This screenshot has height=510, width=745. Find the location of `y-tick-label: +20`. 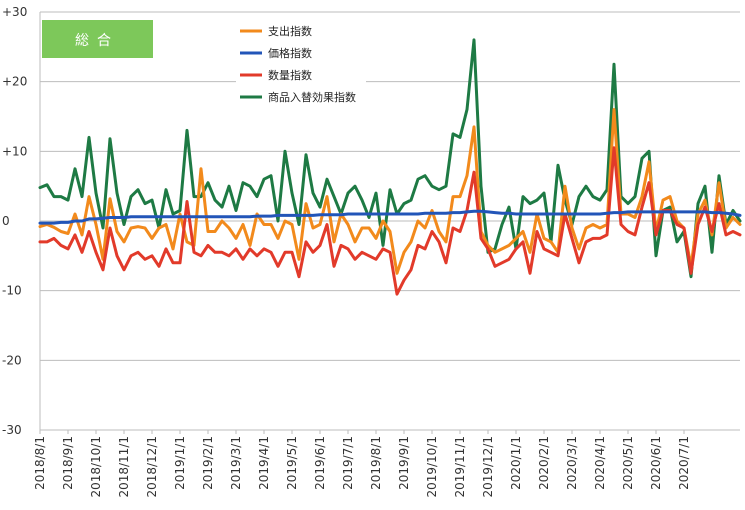

y-tick-label: +20 is located at coordinates (14, 82).